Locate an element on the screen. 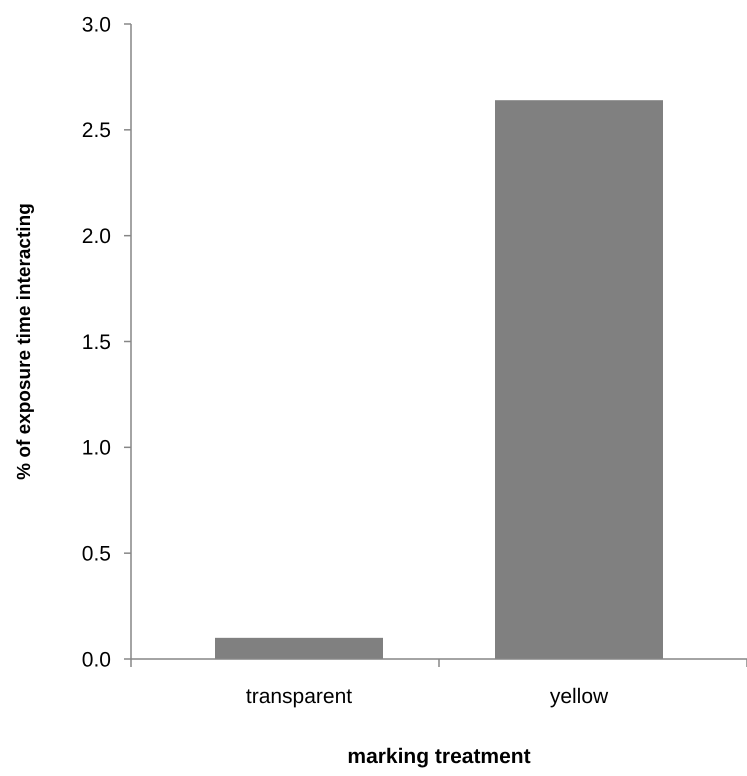 The height and width of the screenshot is (776, 747). x-axis-title: marking treatment is located at coordinates (439, 756).